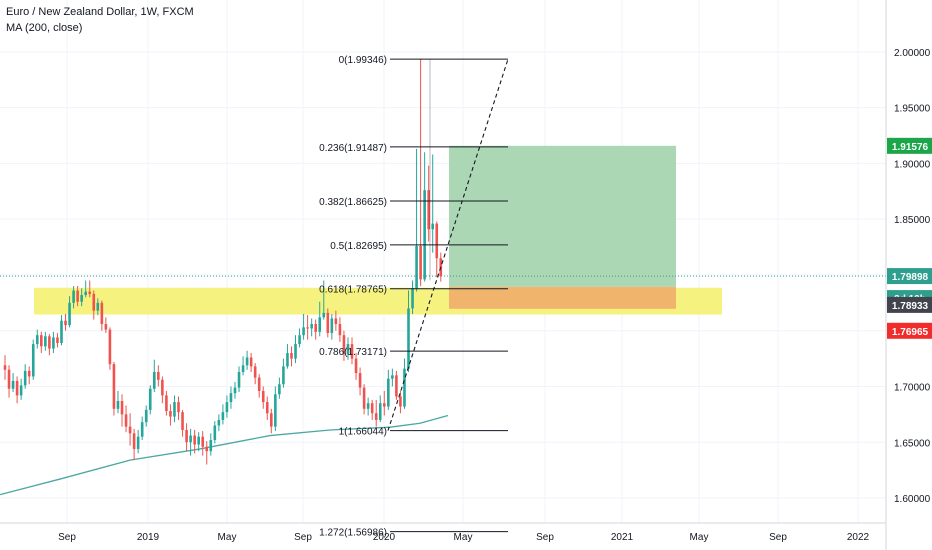  Describe the element at coordinates (912, 499) in the screenshot. I see `price-tick-label: 1.60000` at that location.